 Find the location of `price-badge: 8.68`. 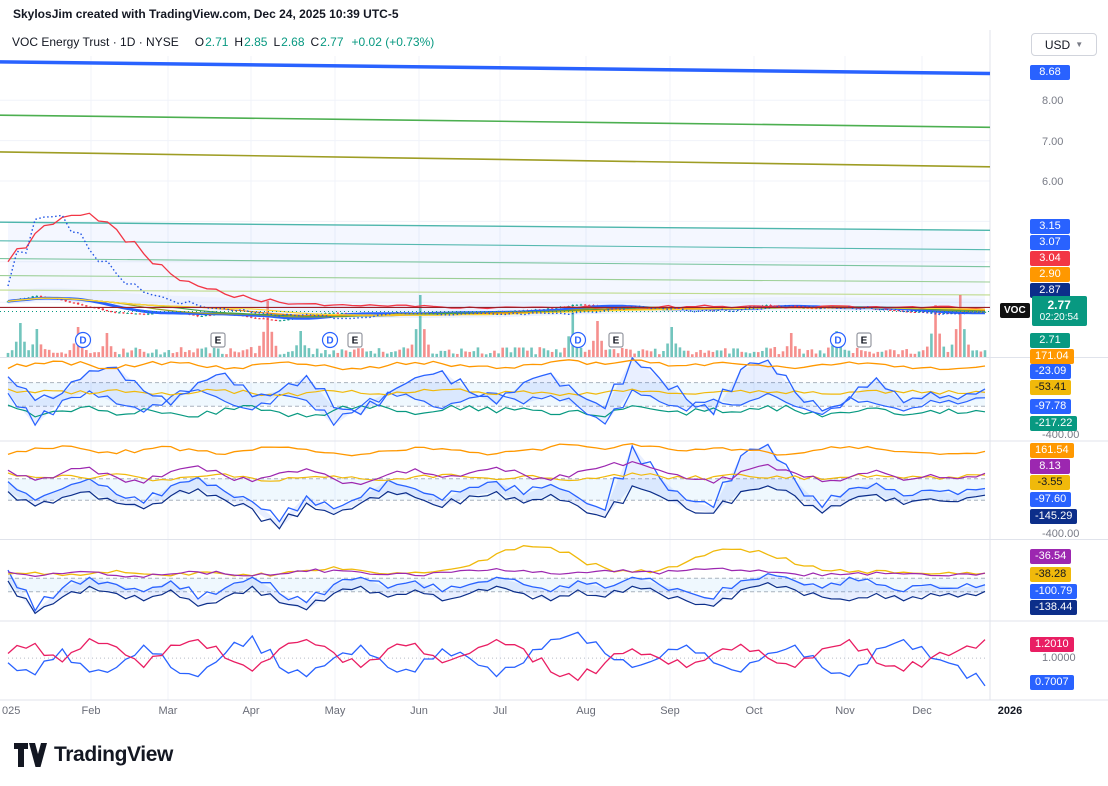

price-badge: 8.68 is located at coordinates (1050, 72).